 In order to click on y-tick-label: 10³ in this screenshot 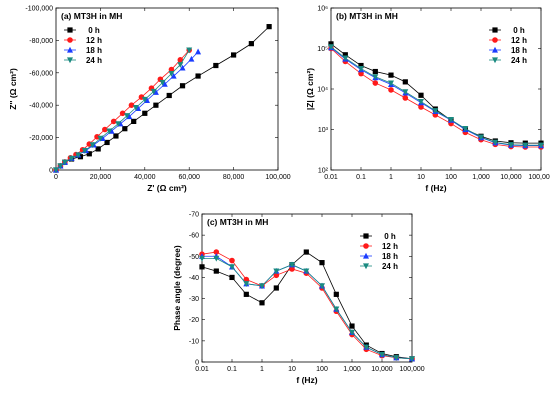, I will do `click(323, 130)`.